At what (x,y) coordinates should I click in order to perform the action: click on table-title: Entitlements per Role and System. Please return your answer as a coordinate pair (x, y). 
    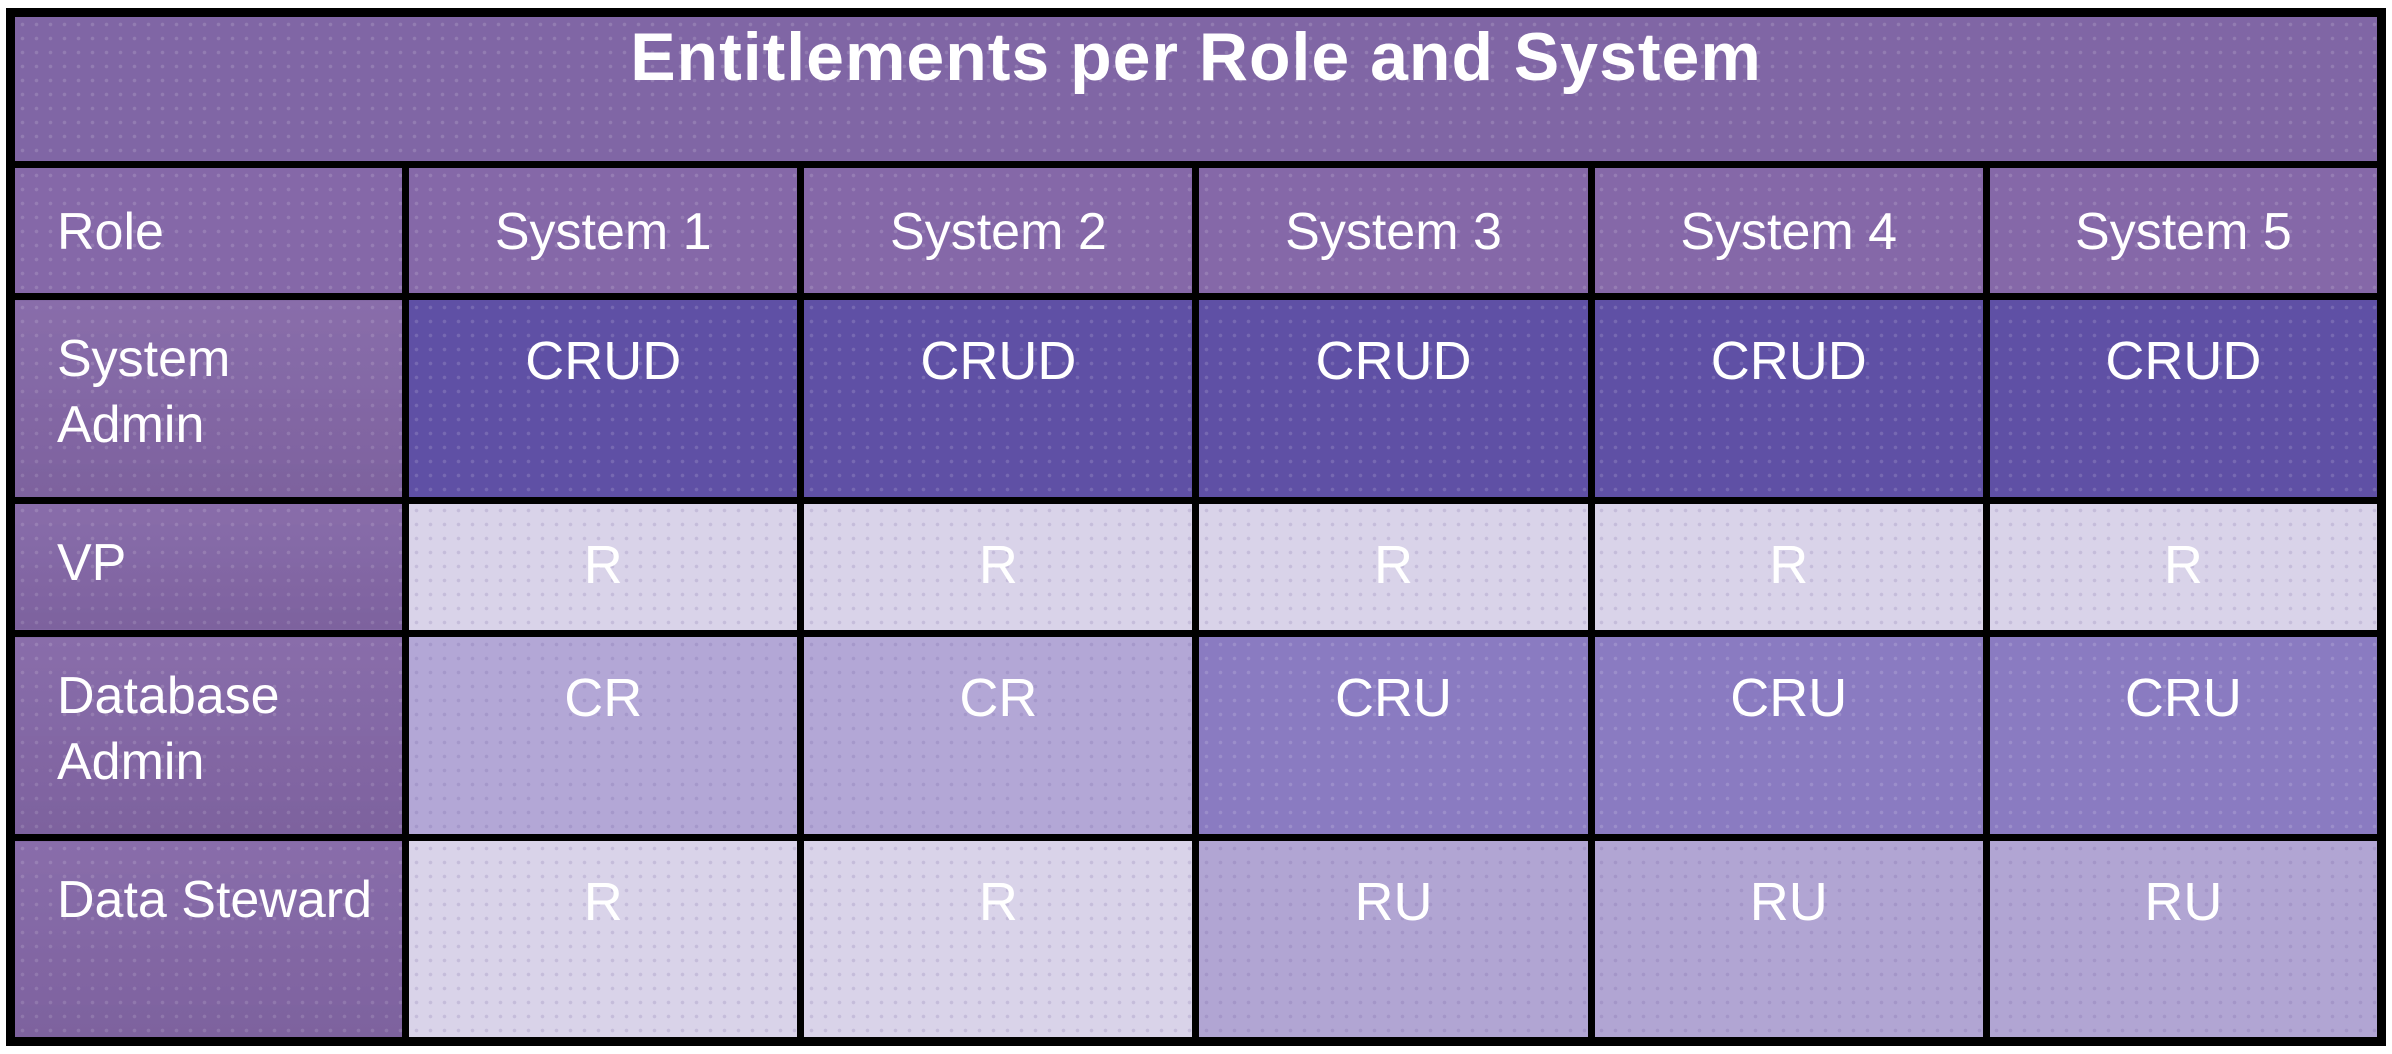
    Looking at the image, I should click on (1196, 88).